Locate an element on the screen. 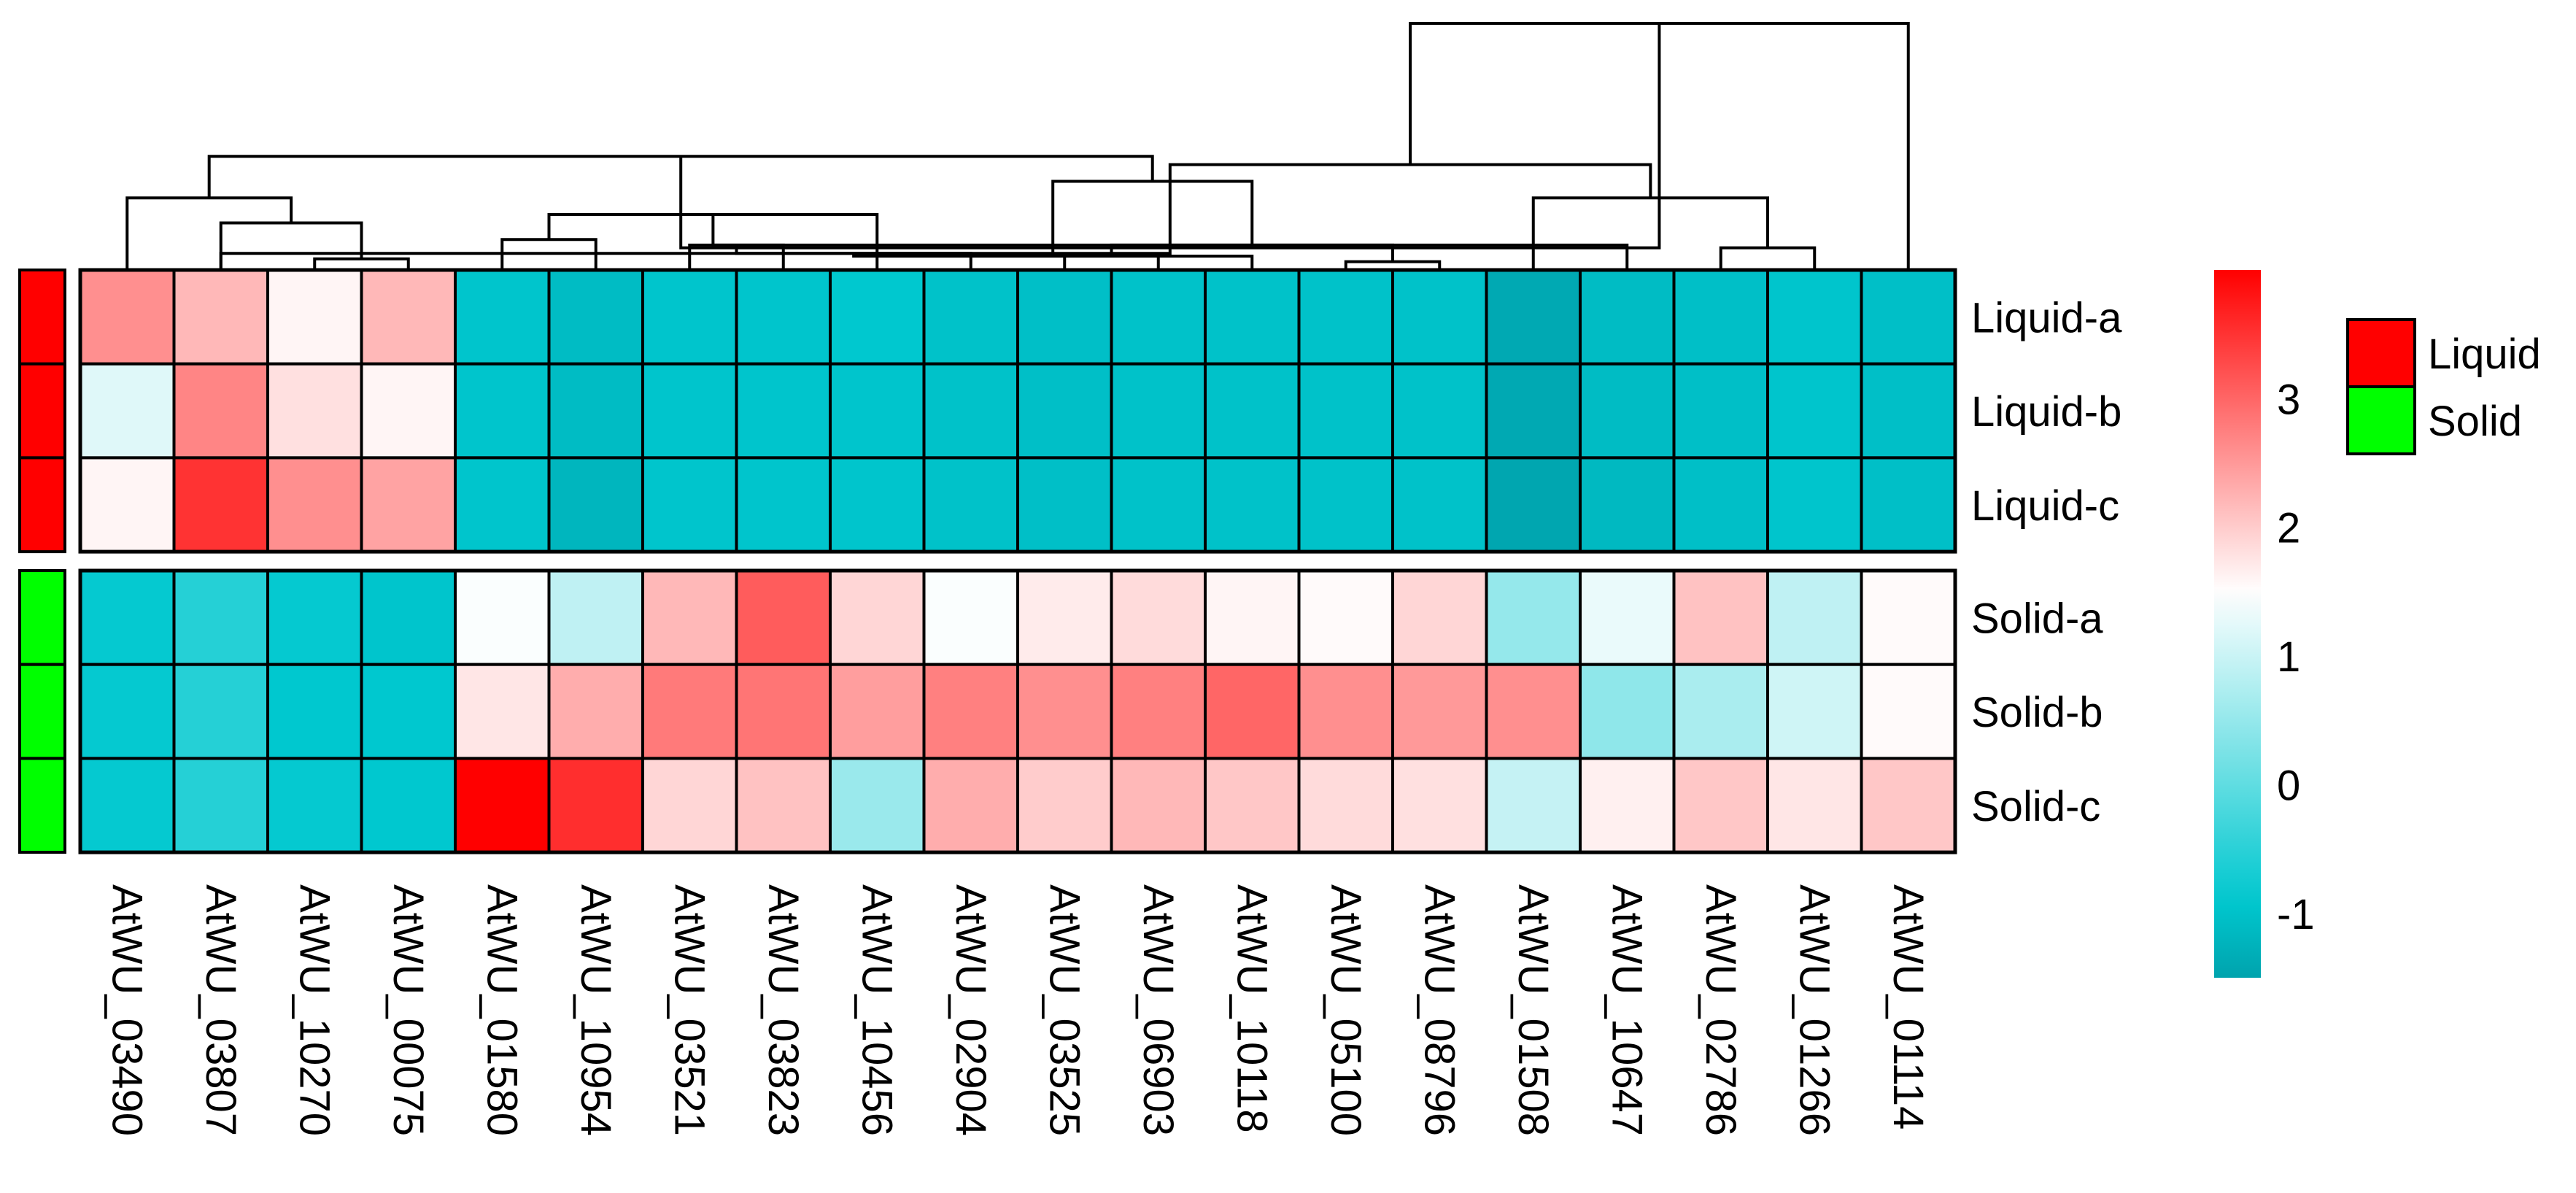  column-label: AtWU_02904 is located at coordinates (970, 1010).